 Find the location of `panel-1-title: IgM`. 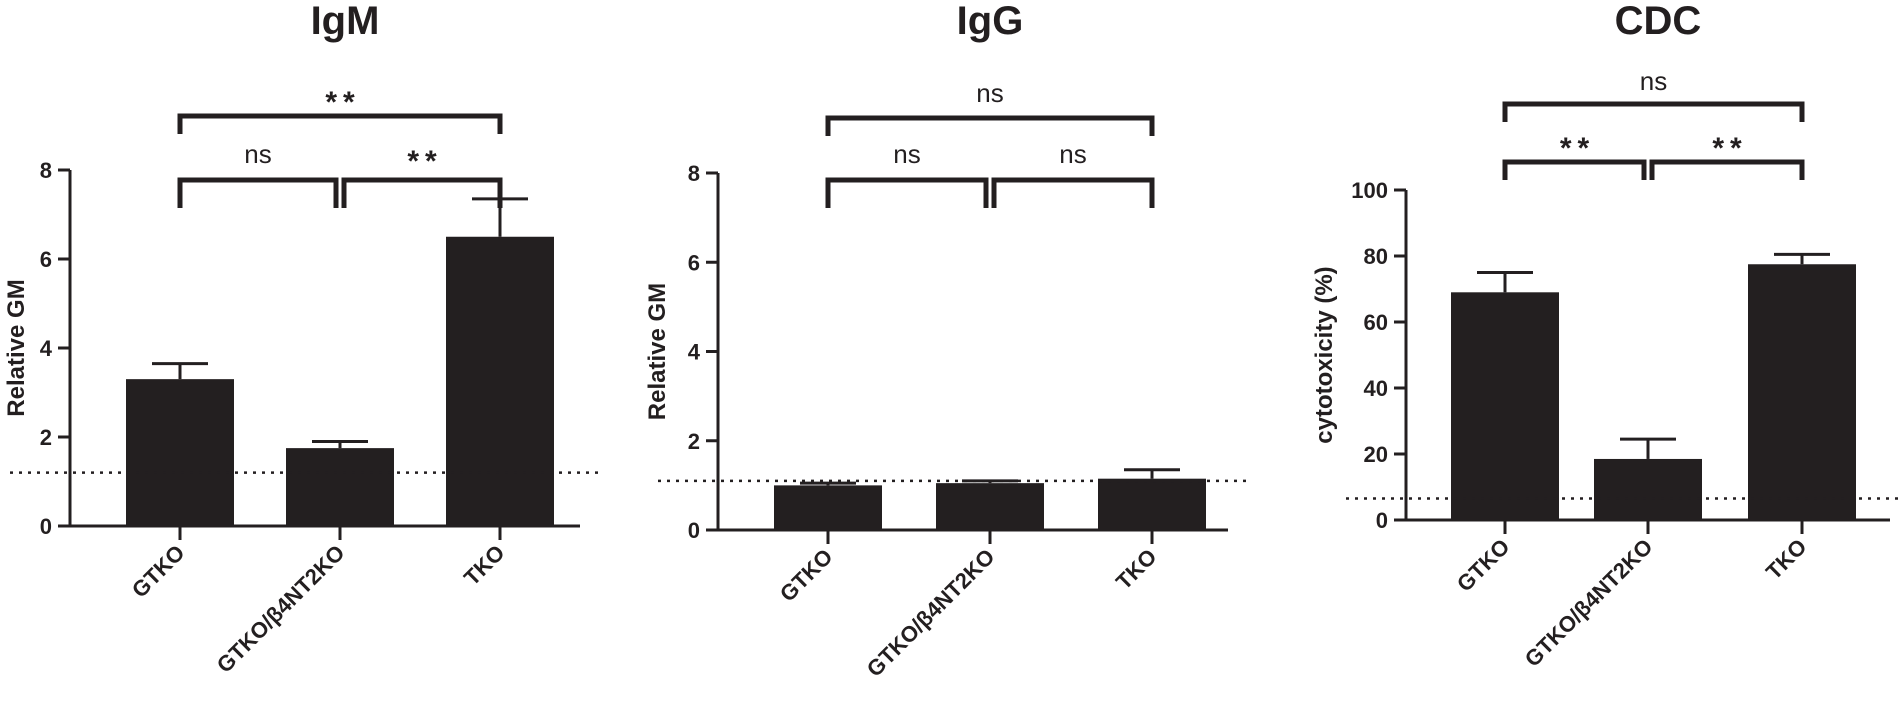

panel-1-title: IgM is located at coordinates (345, 21).